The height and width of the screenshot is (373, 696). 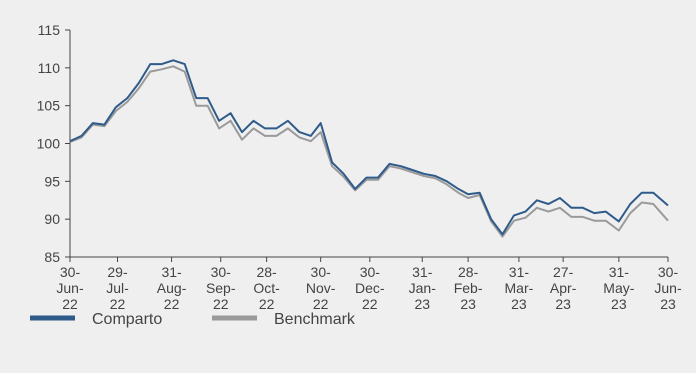 What do you see at coordinates (49, 106) in the screenshot?
I see `y-tick-label: 105` at bounding box center [49, 106].